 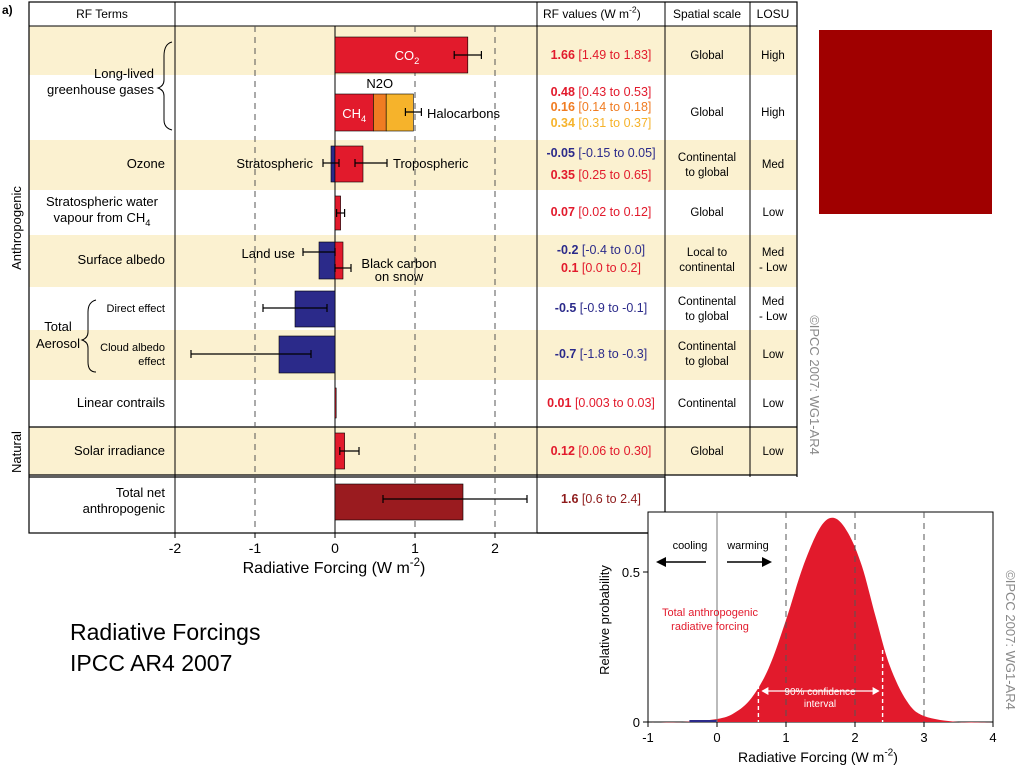 What do you see at coordinates (601, 92) in the screenshot?
I see `rf-value-text: 0.48 [0.43 to 0.53]` at bounding box center [601, 92].